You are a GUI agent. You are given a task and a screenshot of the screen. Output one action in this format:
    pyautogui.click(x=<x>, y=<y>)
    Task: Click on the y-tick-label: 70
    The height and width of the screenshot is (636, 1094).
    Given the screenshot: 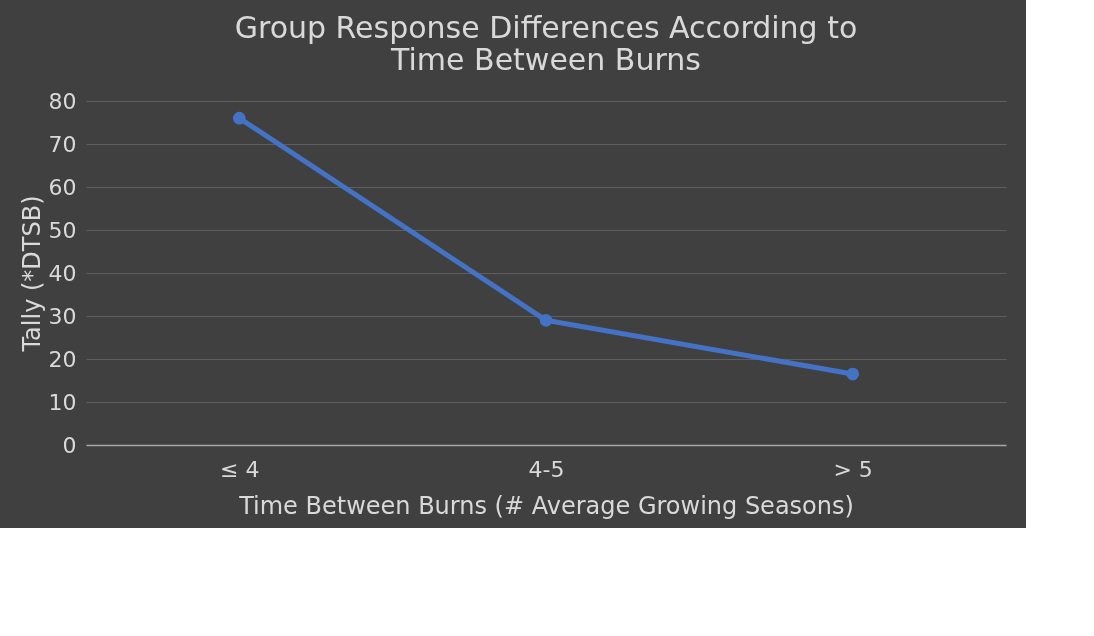 What is the action you would take?
    pyautogui.click(x=62, y=144)
    